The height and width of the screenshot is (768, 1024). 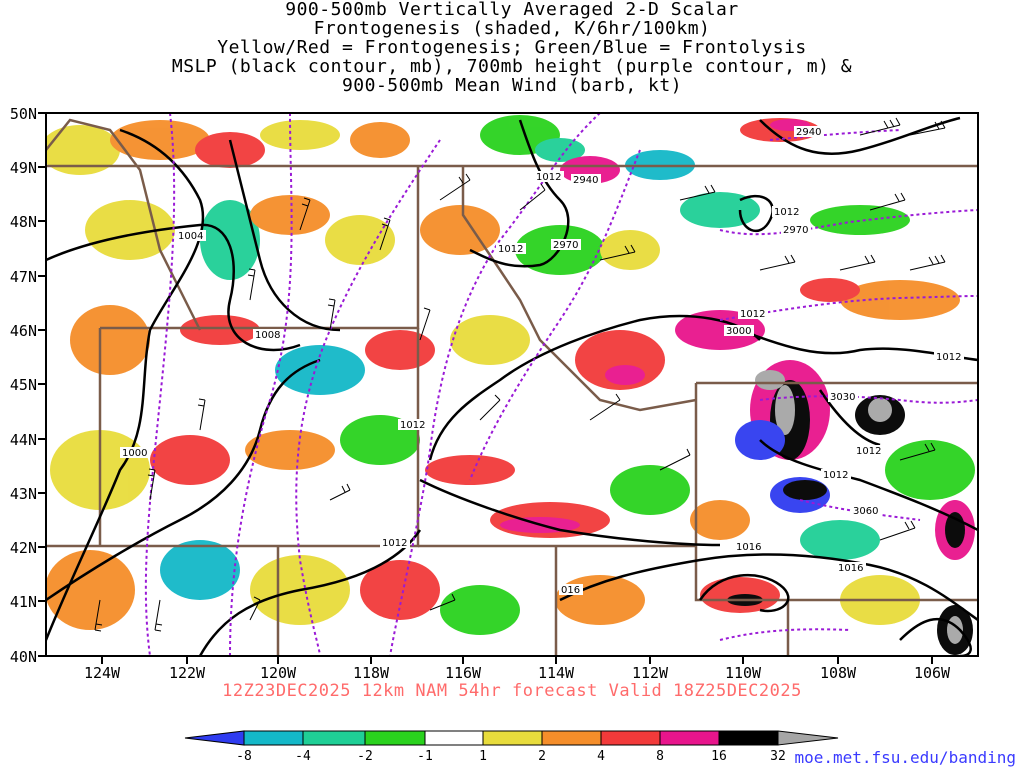 I want to click on lat-label: 43N, so click(x=23, y=494).